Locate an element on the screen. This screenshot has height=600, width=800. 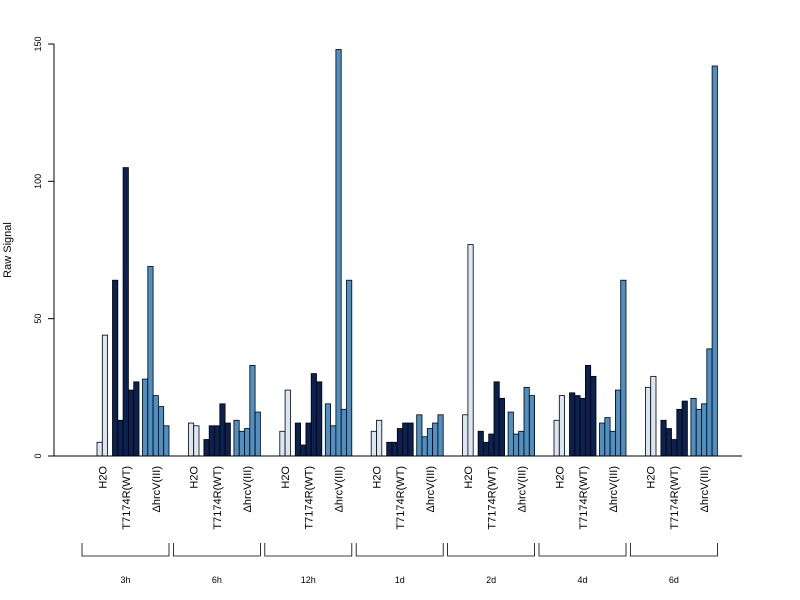
timepoint-label: 12h is located at coordinates (308, 580).